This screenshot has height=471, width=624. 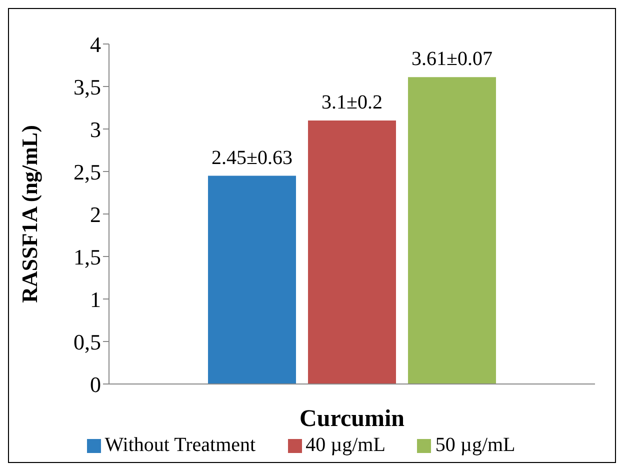 I want to click on y-axis-title: RASSF1A (ng/mL), so click(x=29, y=214).